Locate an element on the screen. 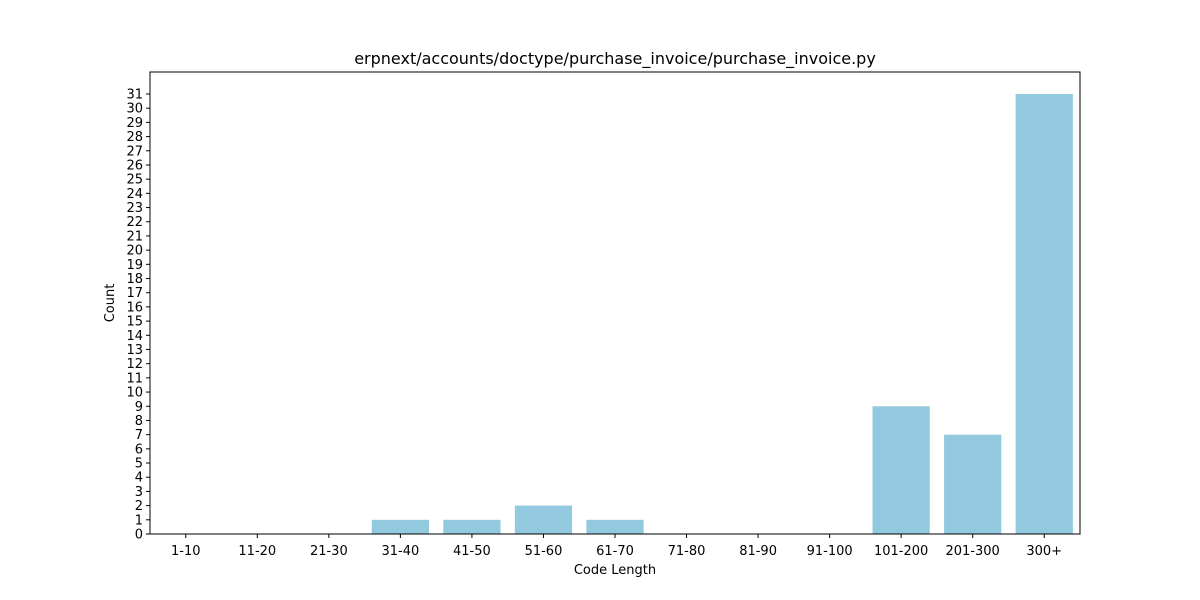 This screenshot has width=1200, height=600. y-tick-label: 4 is located at coordinates (139, 478).